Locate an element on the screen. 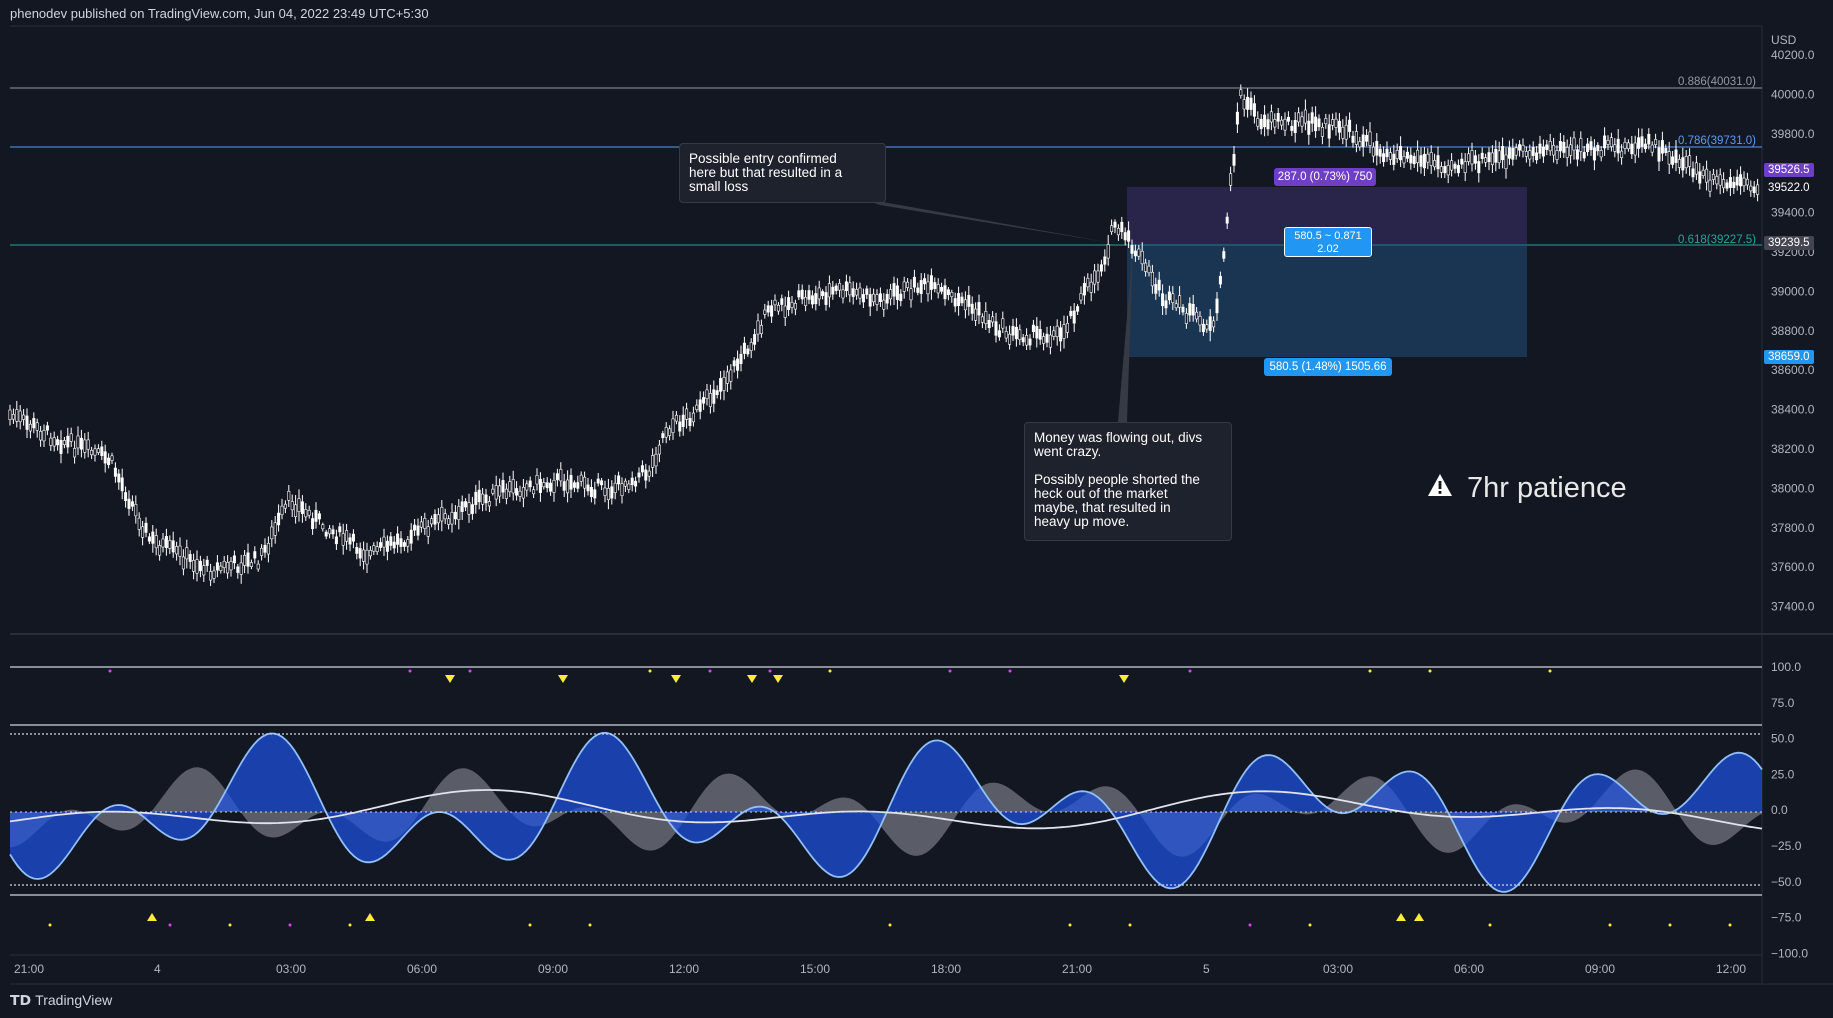 This screenshot has height=1018, width=1833. patience-annotation: 7hr patience is located at coordinates (1527, 488).